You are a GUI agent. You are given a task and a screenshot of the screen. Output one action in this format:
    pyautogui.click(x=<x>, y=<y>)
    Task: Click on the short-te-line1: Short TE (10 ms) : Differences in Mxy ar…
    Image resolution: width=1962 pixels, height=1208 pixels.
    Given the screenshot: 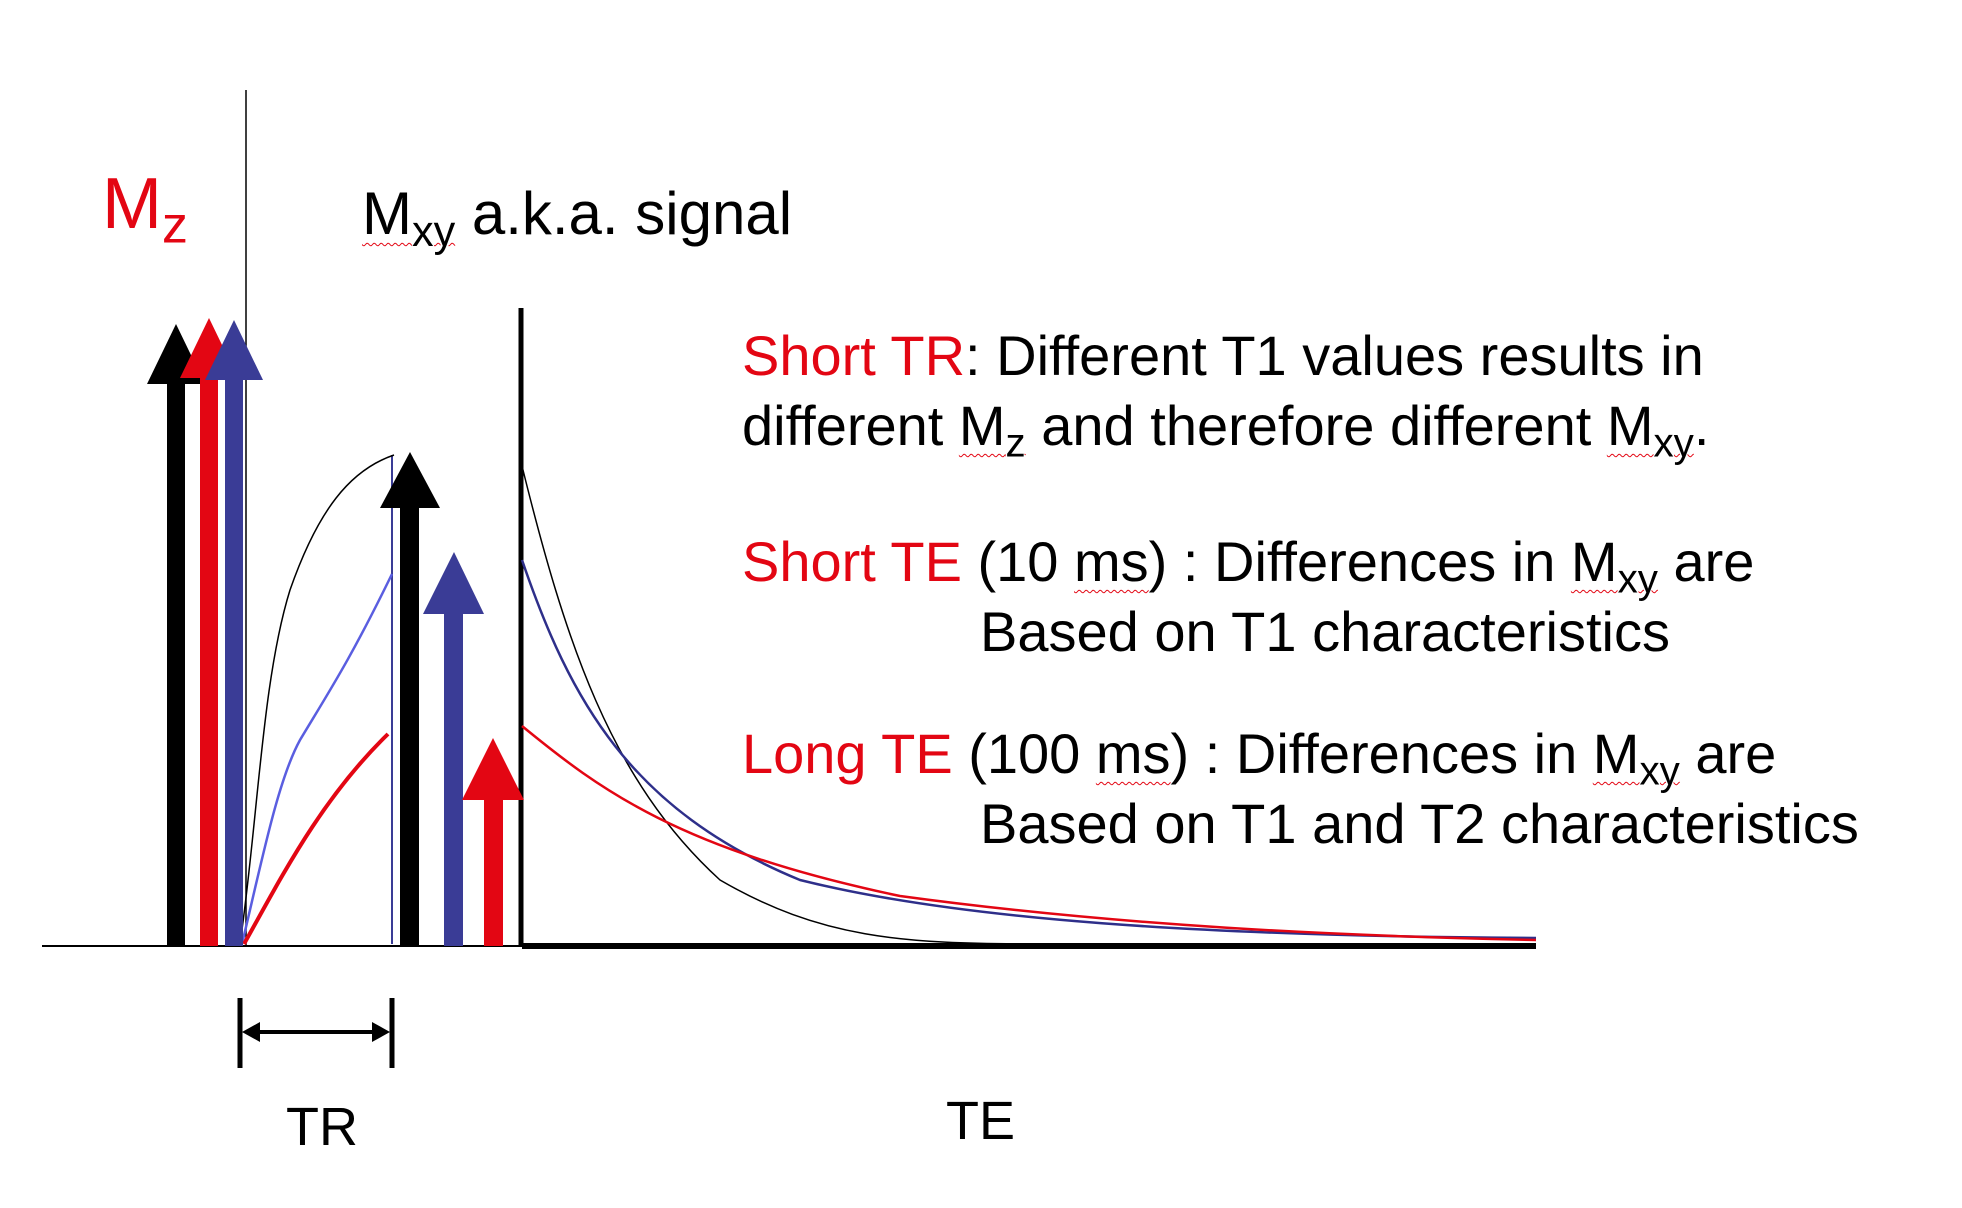 What is the action you would take?
    pyautogui.click(x=1248, y=566)
    